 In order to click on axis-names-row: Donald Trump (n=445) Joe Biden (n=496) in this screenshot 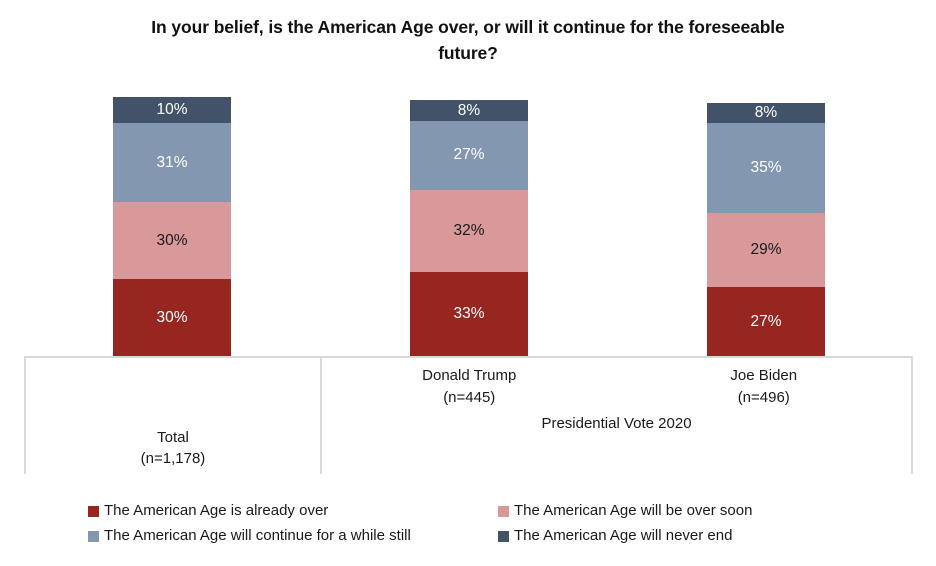, I will do `click(616, 383)`.